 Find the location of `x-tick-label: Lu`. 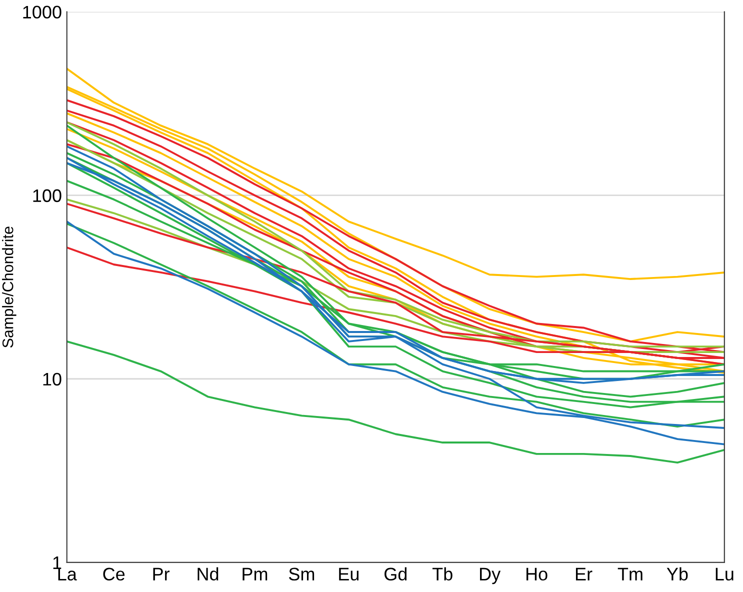

x-tick-label: Lu is located at coordinates (725, 574).